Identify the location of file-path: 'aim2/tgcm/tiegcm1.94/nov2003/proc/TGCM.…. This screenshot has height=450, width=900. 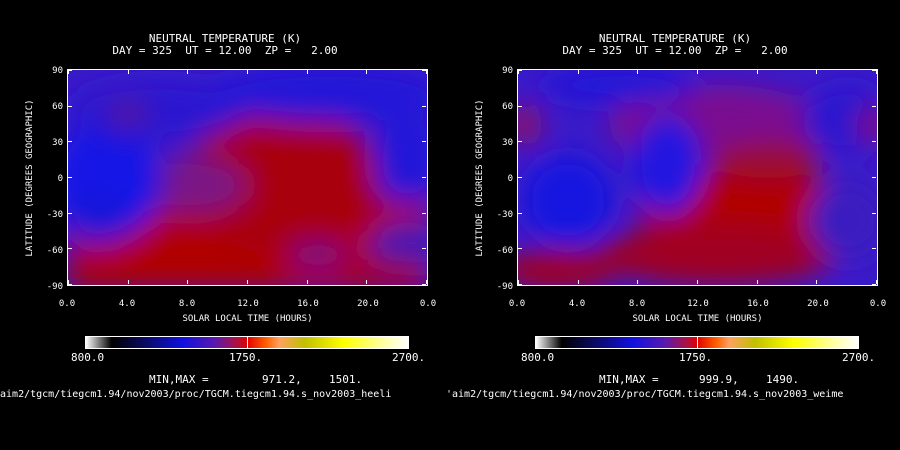
(645, 394).